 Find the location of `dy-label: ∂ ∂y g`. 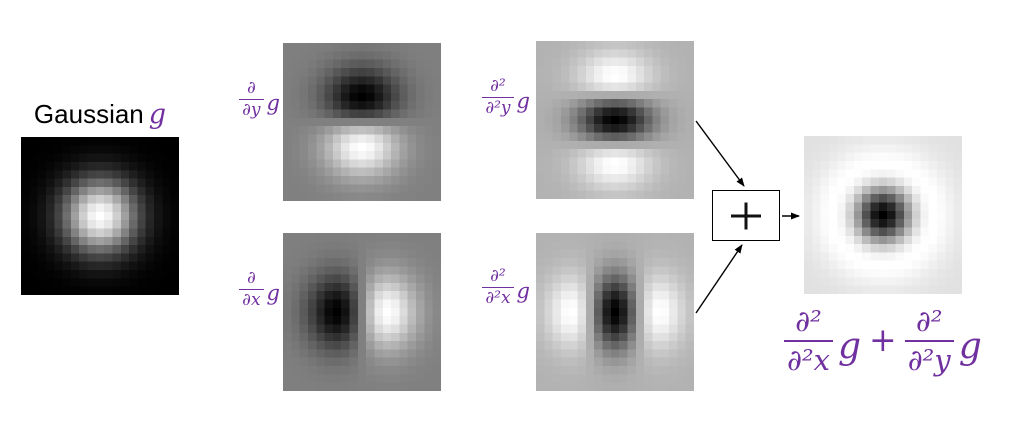

dy-label: ∂ ∂y g is located at coordinates (244, 100).